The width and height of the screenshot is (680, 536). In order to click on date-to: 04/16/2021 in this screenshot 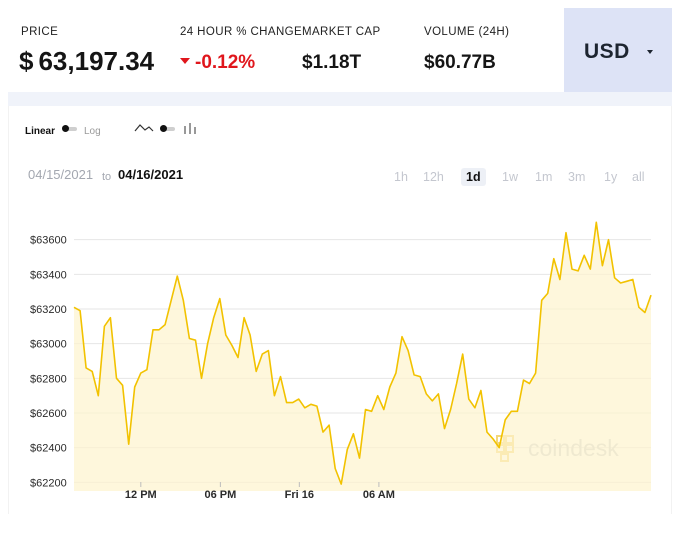, I will do `click(151, 174)`.